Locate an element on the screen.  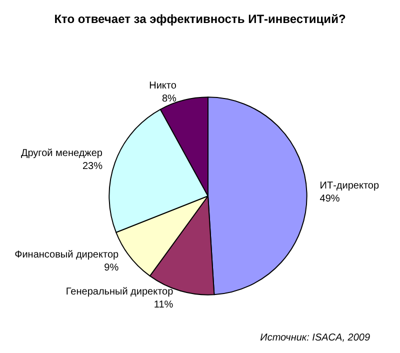
data-label: 49% is located at coordinates (330, 199).